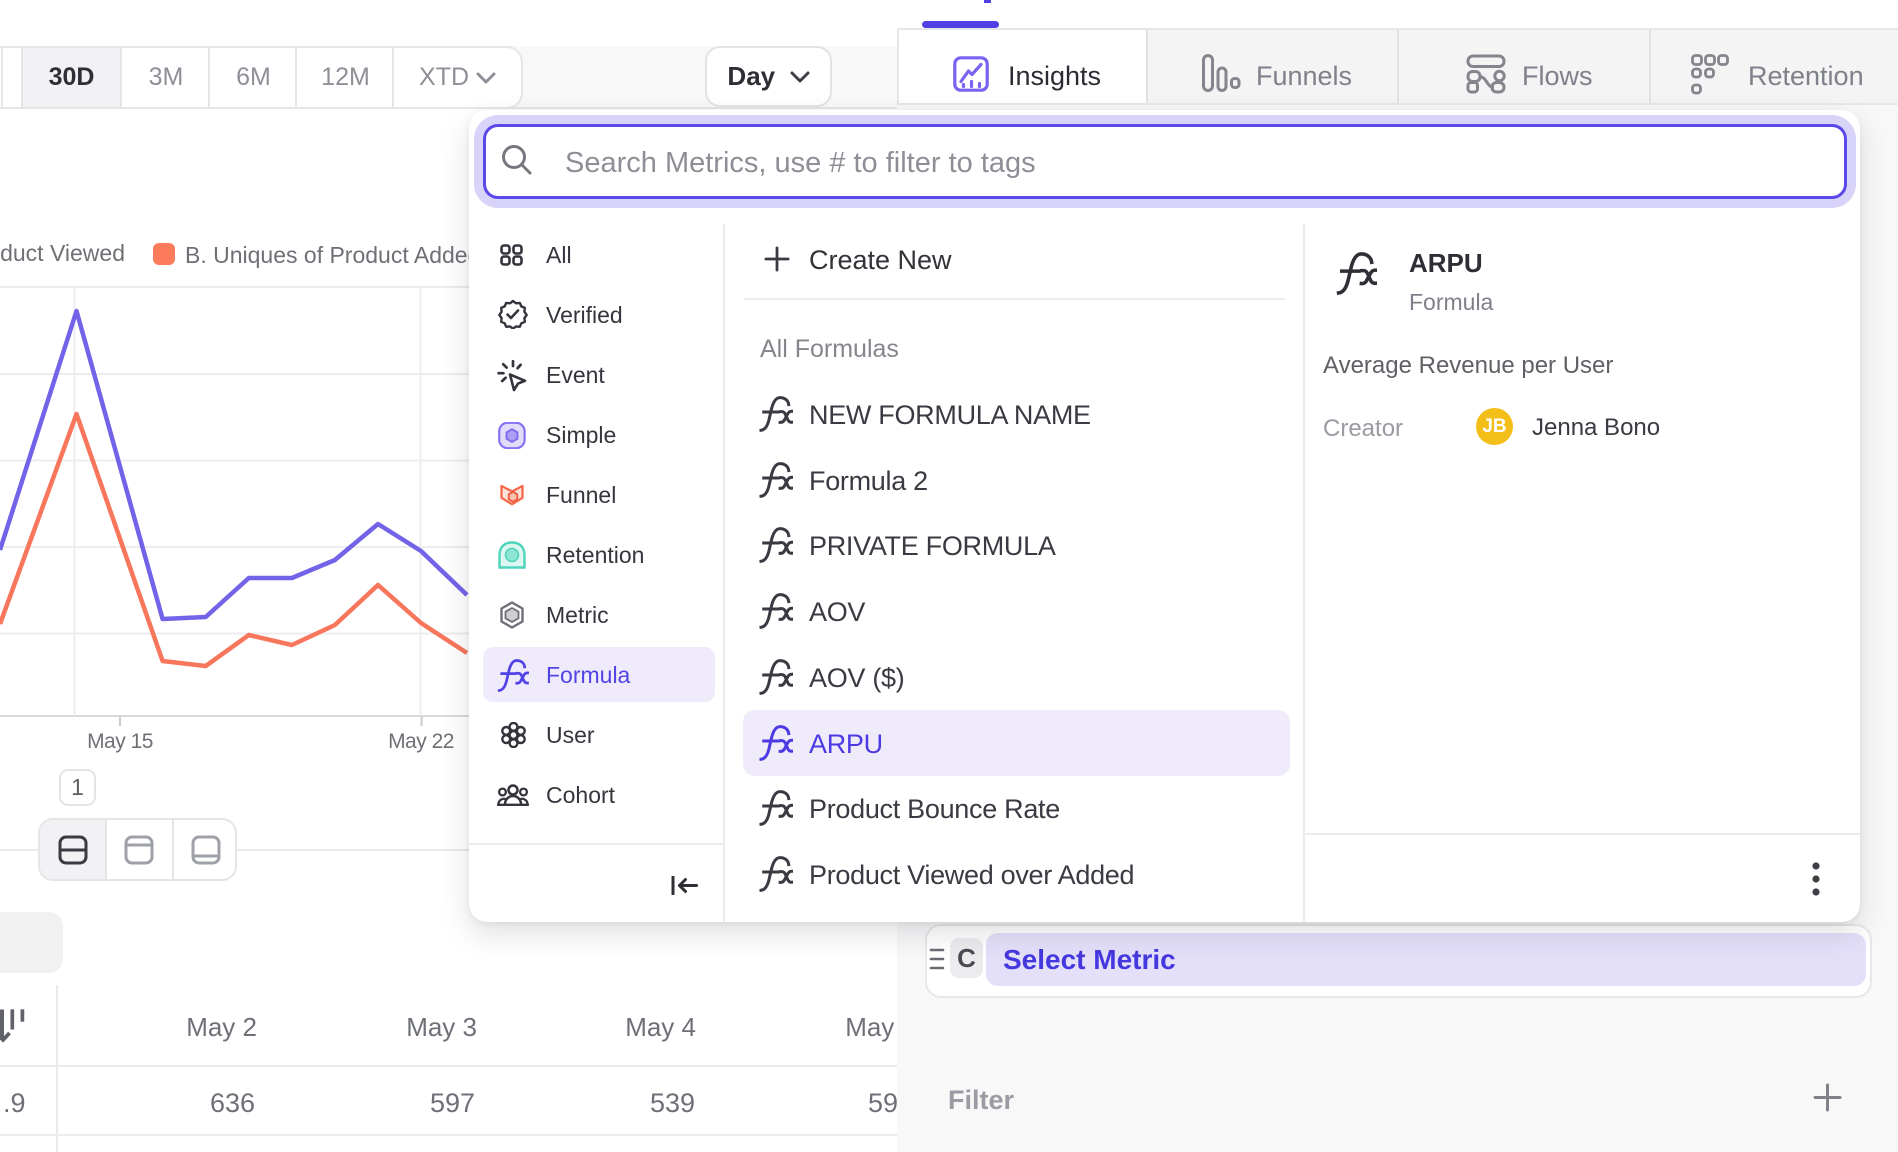  I want to click on svg-text: May 22, so click(421, 741).